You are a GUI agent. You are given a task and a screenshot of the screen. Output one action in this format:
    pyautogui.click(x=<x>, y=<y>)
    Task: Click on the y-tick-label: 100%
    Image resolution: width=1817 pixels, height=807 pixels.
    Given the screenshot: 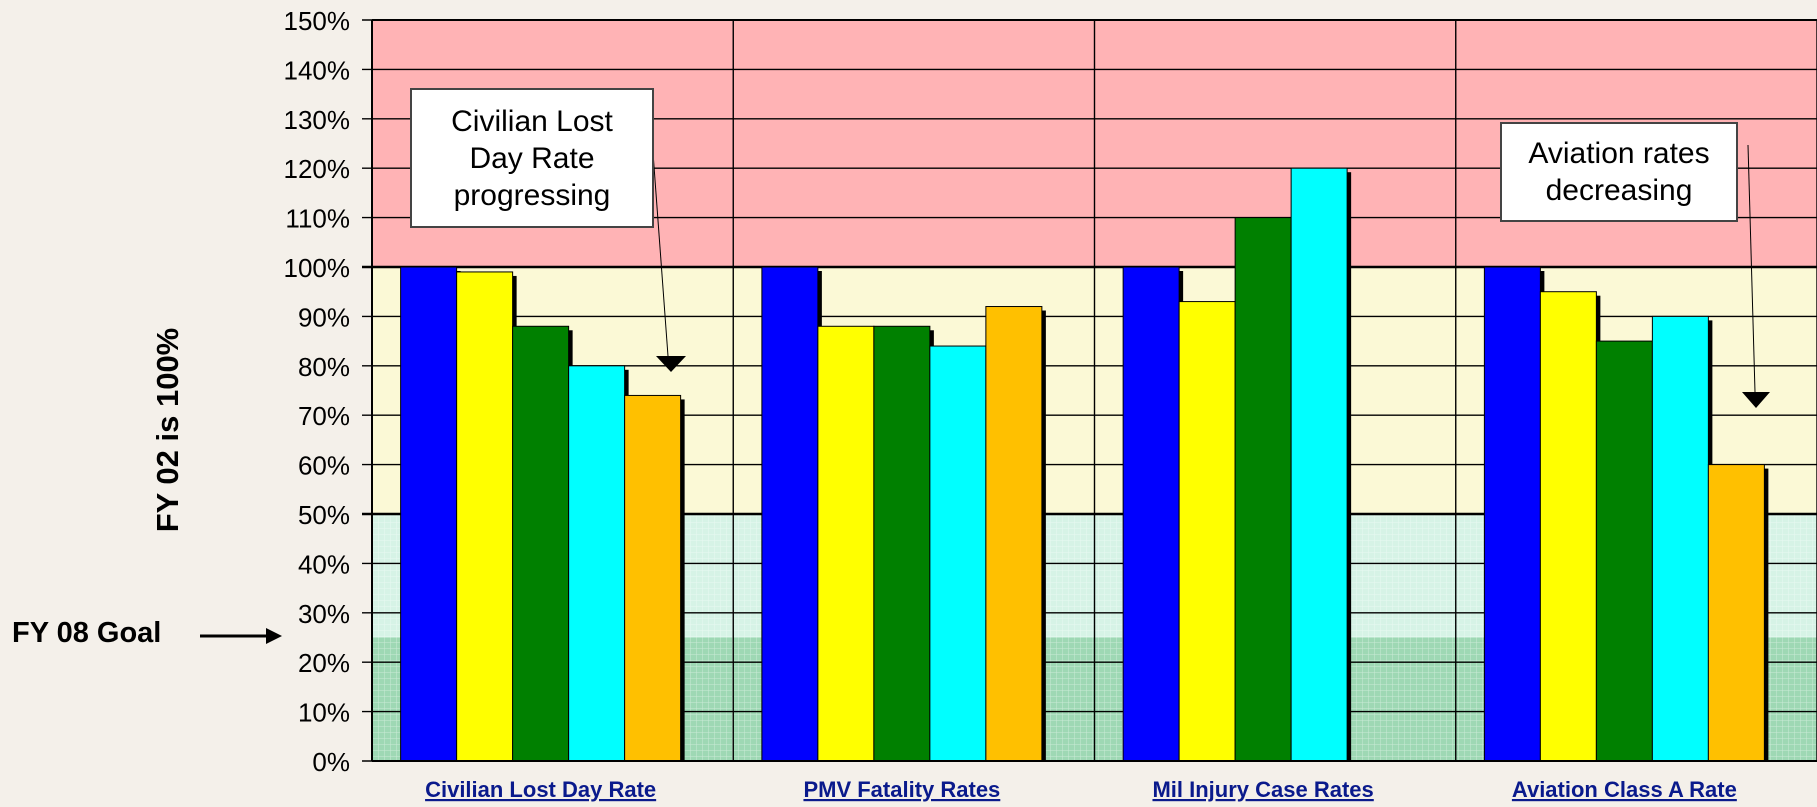 What is the action you would take?
    pyautogui.click(x=317, y=268)
    